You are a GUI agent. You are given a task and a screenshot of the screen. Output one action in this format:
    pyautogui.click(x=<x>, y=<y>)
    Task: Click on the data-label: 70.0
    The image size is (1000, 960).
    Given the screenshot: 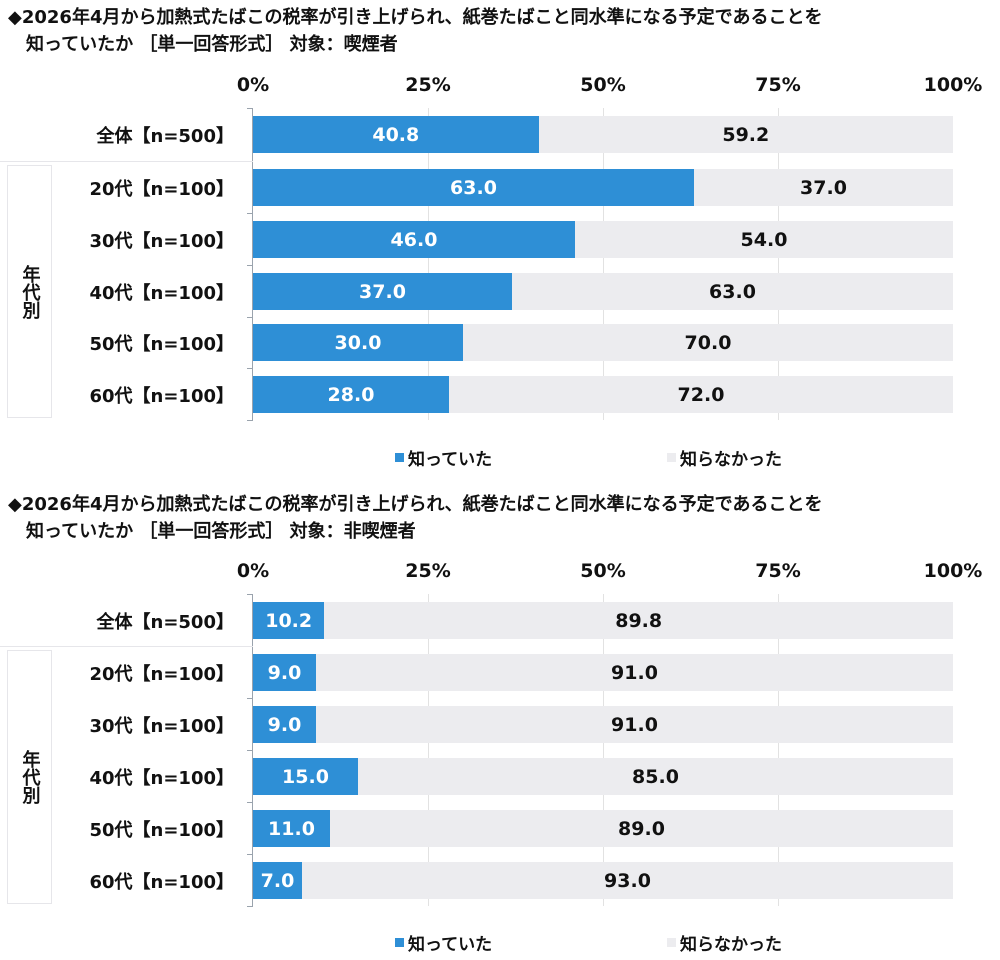 What is the action you would take?
    pyautogui.click(x=708, y=343)
    